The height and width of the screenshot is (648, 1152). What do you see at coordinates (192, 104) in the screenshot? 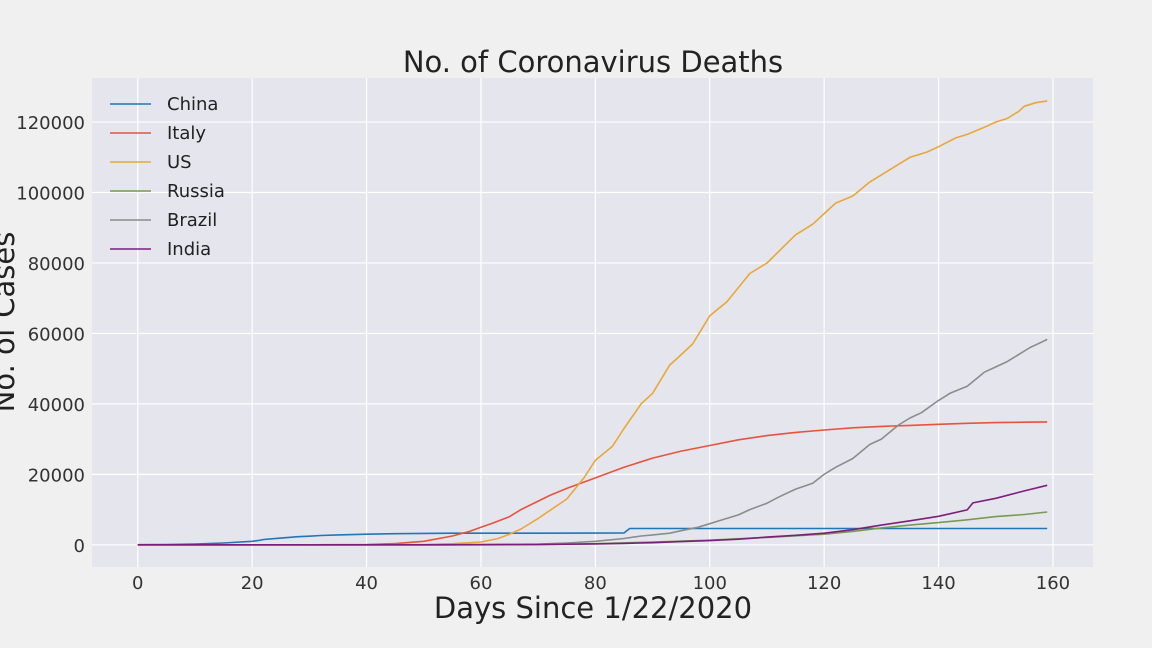
I see `legend-label-china: China` at bounding box center [192, 104].